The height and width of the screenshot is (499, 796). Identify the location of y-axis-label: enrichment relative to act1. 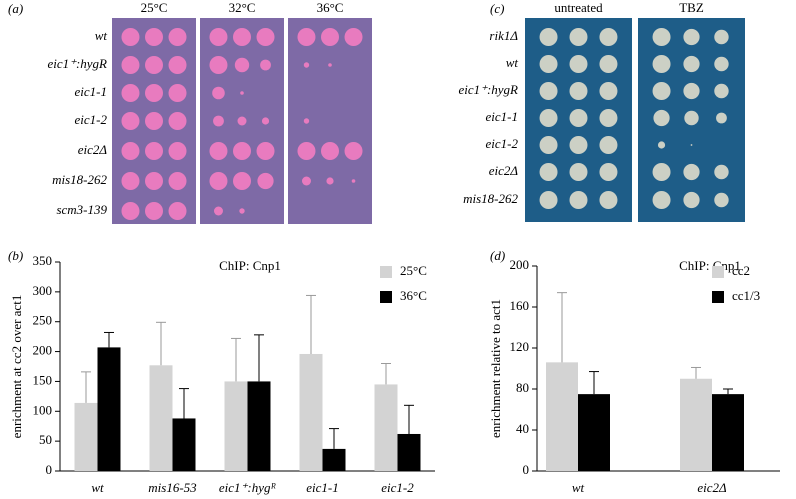
(495, 368).